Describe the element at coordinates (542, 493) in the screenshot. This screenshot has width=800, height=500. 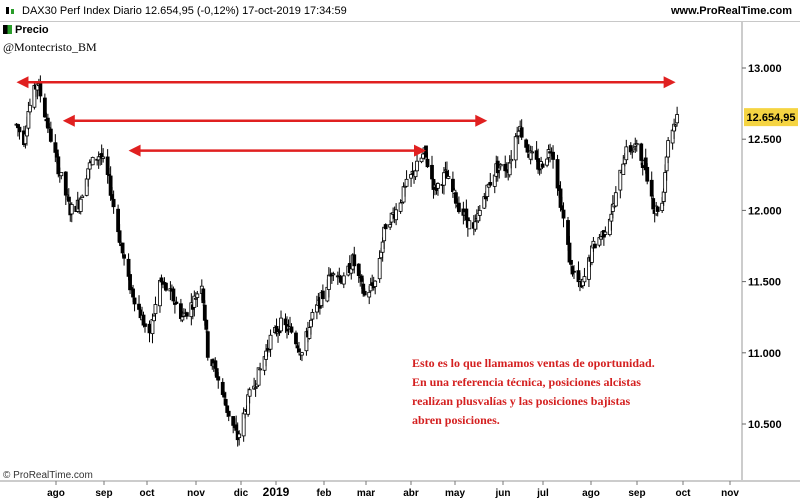
I see `x-tick-label: jul` at that location.